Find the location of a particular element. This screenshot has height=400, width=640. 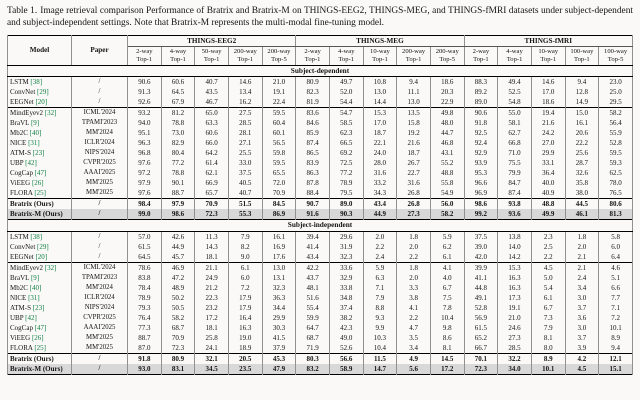

column-header-way: 100-way is located at coordinates (616, 52).